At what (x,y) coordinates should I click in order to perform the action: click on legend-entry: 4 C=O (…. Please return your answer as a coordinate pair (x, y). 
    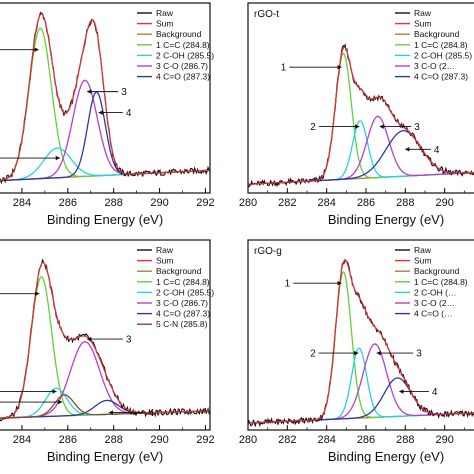
    Looking at the image, I should click on (433, 314).